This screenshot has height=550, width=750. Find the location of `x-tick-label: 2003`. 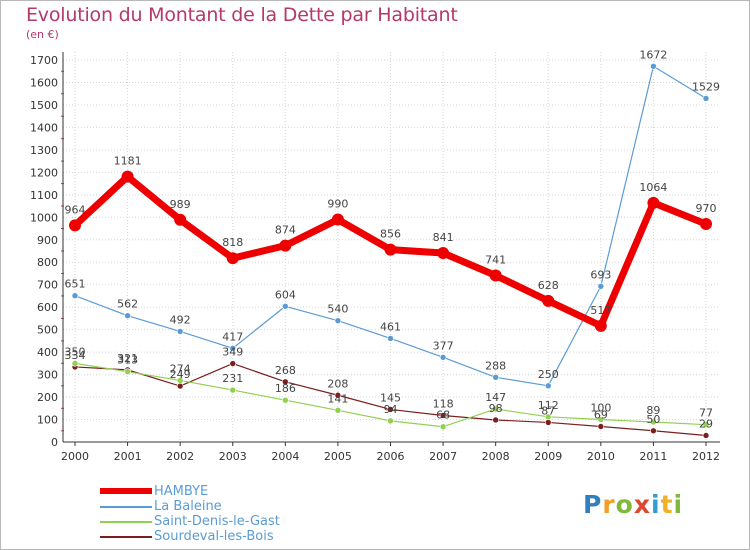

x-tick-label: 2003 is located at coordinates (233, 456).